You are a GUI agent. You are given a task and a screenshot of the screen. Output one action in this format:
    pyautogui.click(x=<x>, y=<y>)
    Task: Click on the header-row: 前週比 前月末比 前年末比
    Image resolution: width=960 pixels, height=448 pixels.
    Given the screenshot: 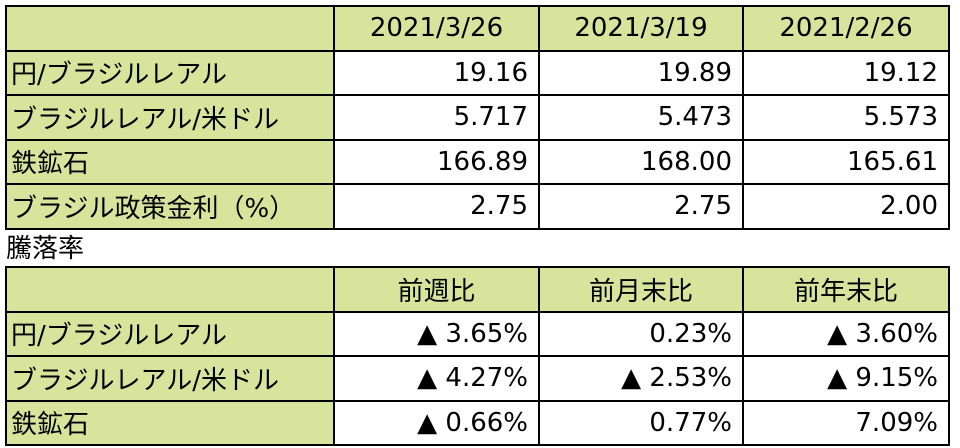 What is the action you would take?
    pyautogui.click(x=477, y=289)
    